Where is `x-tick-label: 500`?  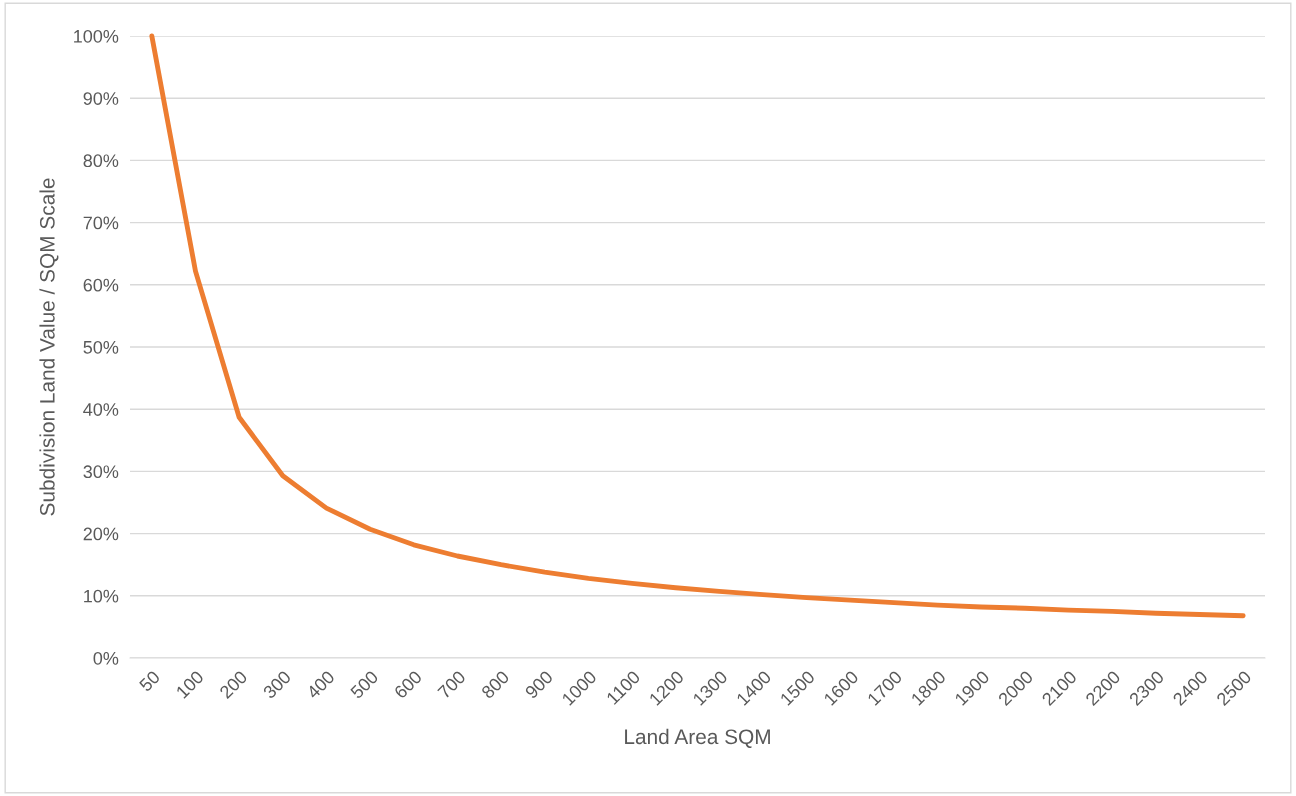 x-tick-label: 500 is located at coordinates (364, 684).